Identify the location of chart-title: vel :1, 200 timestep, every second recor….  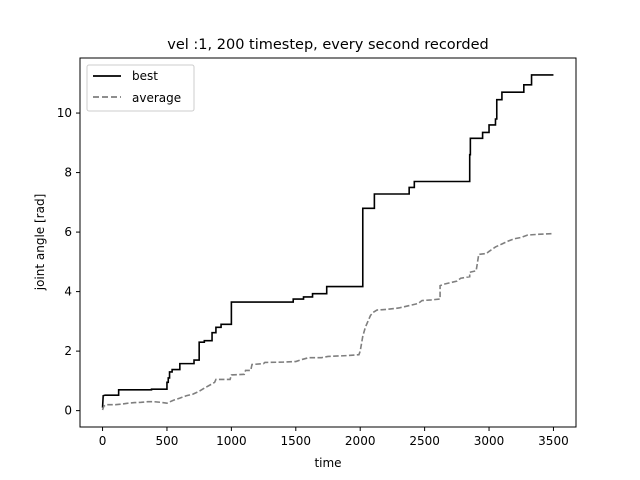
(327, 45).